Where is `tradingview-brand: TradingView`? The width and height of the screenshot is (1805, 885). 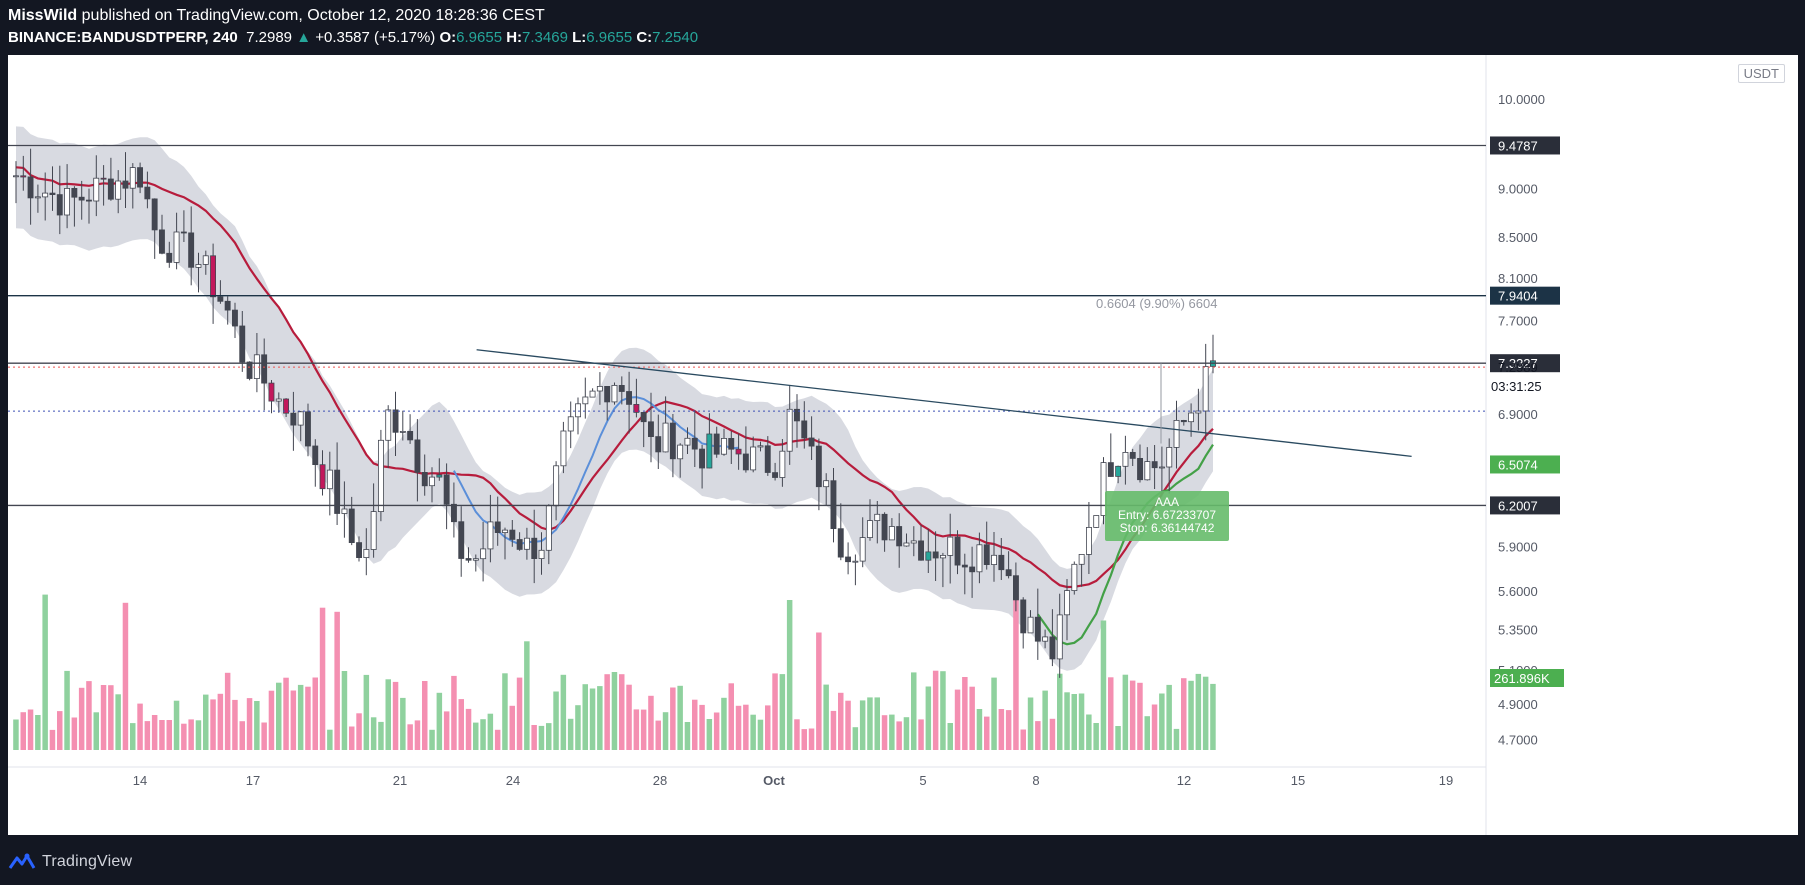 tradingview-brand: TradingView is located at coordinates (87, 861).